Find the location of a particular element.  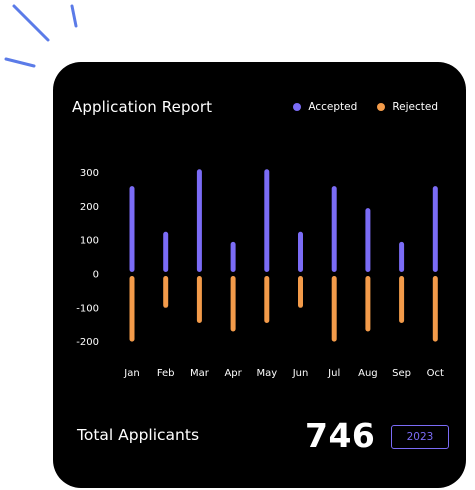

x-tick-label-aug: Aug is located at coordinates (368, 373).